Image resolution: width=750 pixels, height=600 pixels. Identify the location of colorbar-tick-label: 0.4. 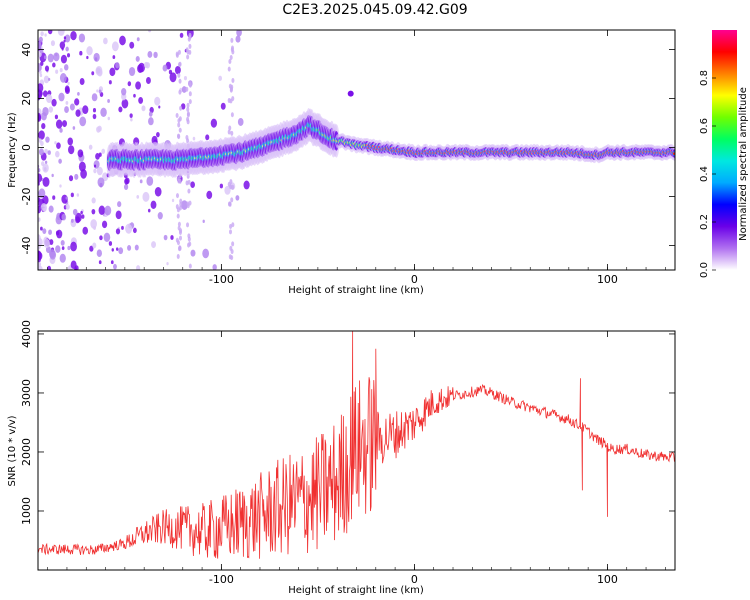
(704, 174).